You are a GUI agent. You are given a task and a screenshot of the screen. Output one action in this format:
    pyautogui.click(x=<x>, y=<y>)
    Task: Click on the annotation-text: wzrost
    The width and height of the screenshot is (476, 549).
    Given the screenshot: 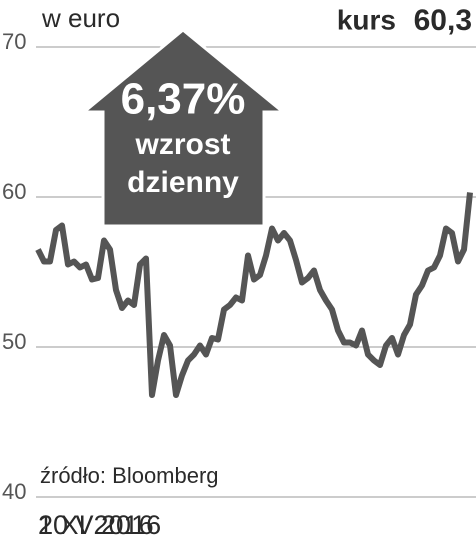 What is the action you would take?
    pyautogui.click(x=182, y=144)
    